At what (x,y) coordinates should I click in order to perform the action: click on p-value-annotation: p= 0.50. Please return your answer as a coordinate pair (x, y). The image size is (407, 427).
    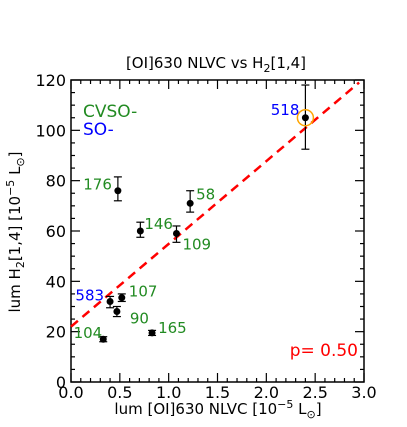
    Looking at the image, I should click on (324, 351).